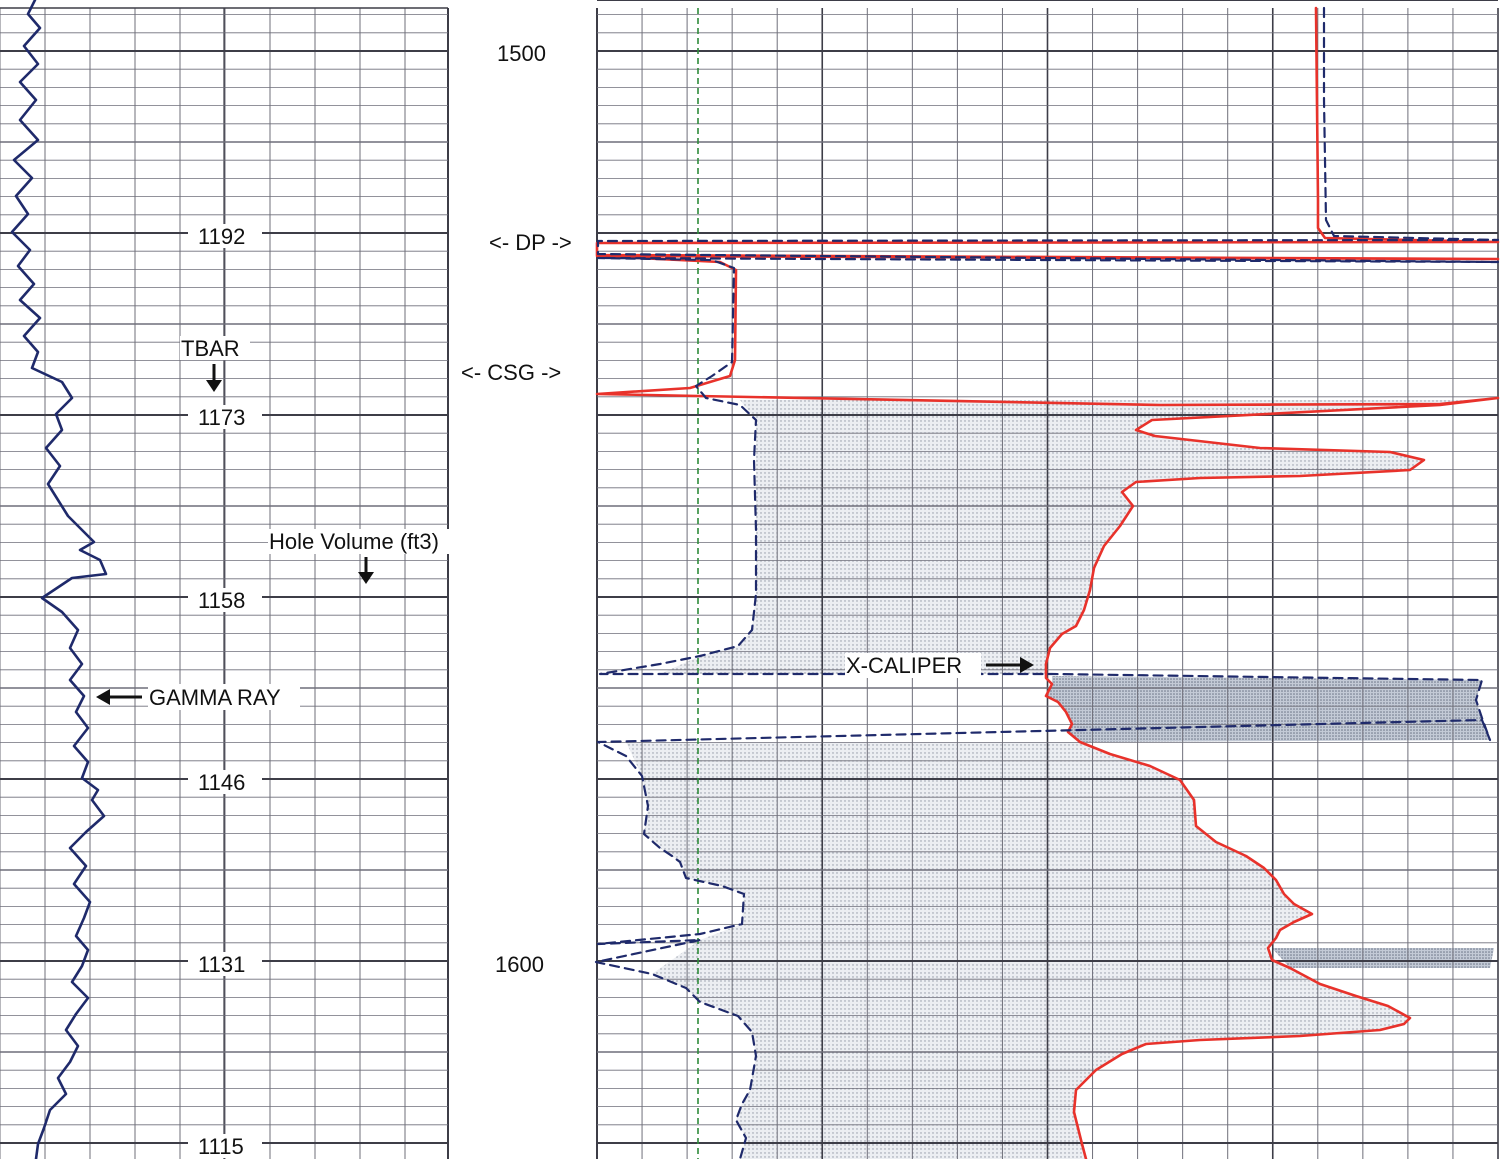 This screenshot has width=1509, height=1159. Describe the element at coordinates (354, 541) in the screenshot. I see `hole-volume-label: Hole Volume (ft3)` at that location.